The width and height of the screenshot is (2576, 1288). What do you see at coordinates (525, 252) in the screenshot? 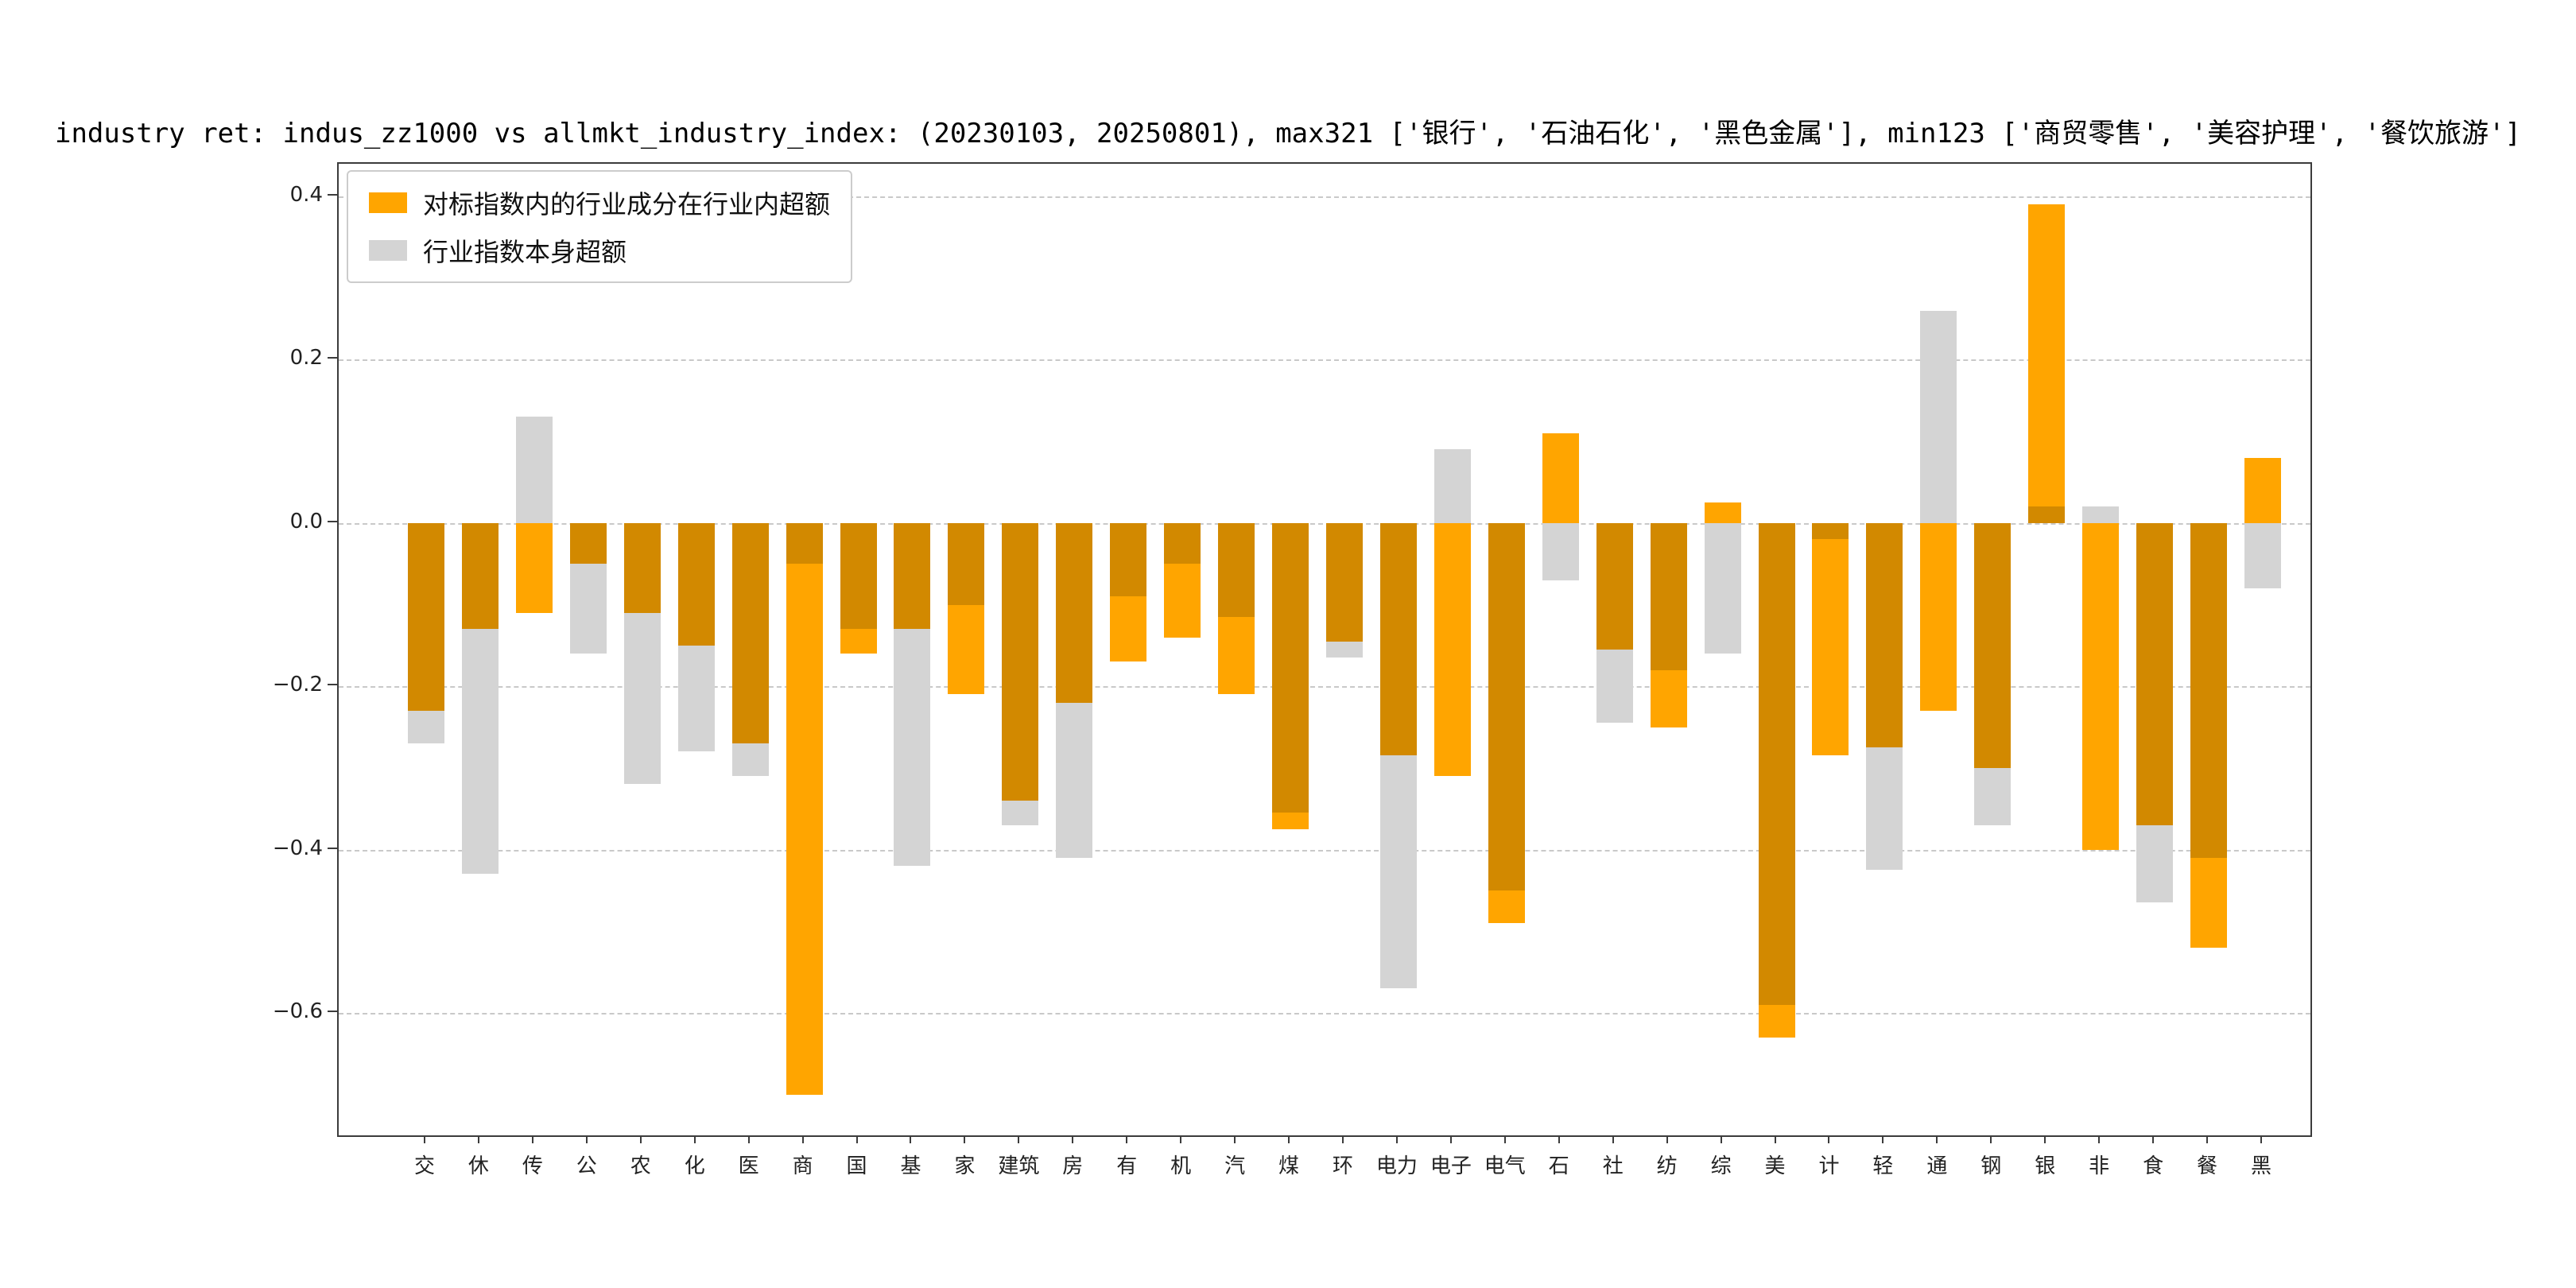
I see `legend-label-gray: 行业指数本身超额` at bounding box center [525, 252].